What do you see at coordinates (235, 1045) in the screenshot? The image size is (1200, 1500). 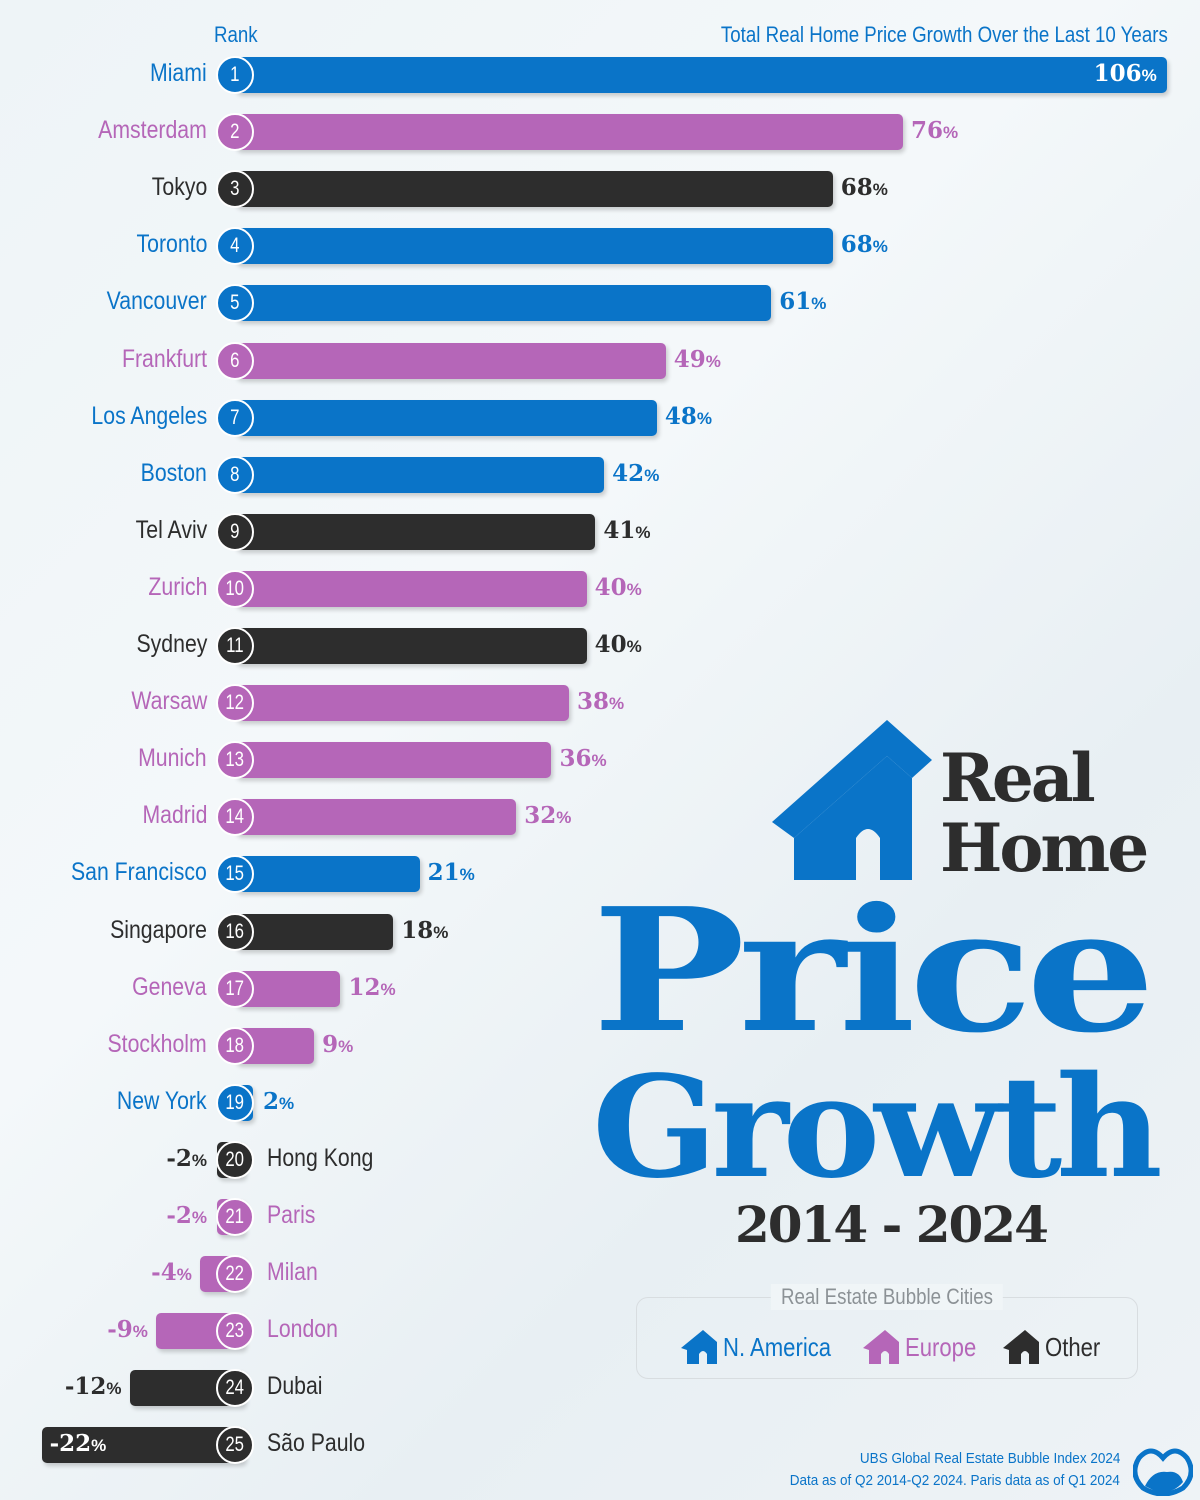 I see `rank-badge: 18` at bounding box center [235, 1045].